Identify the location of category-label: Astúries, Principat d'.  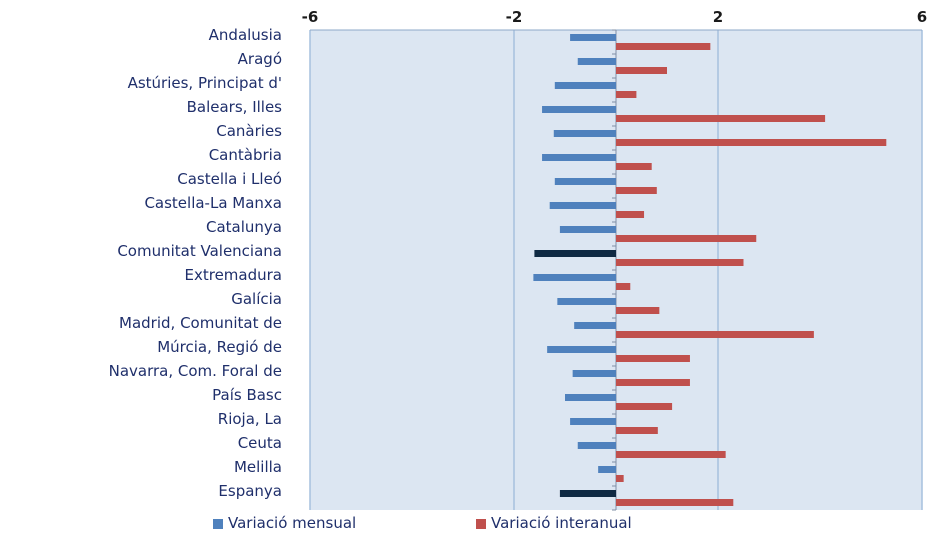
(205, 83).